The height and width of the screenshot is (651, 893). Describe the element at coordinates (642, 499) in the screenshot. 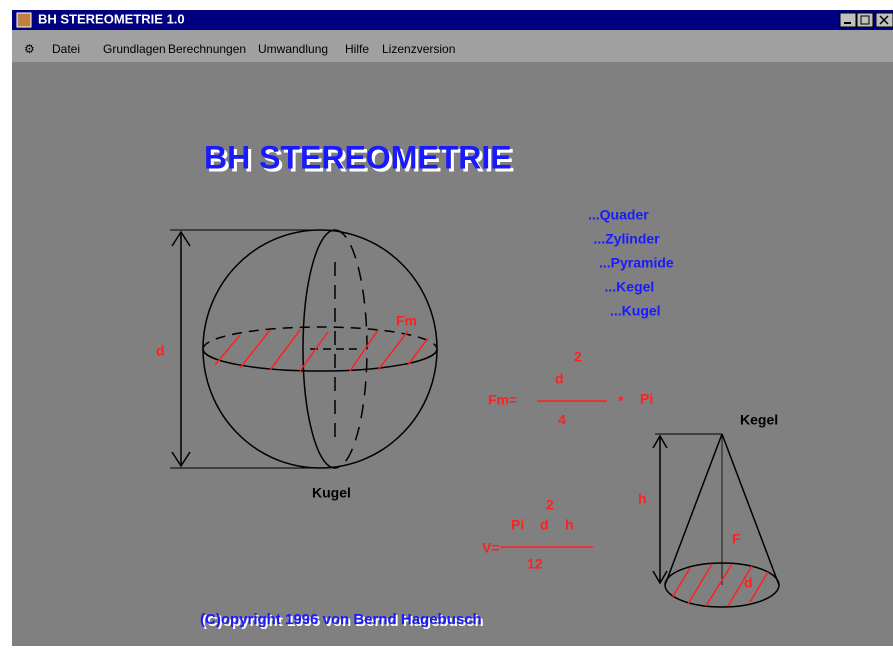

I see `cone-height: h` at that location.